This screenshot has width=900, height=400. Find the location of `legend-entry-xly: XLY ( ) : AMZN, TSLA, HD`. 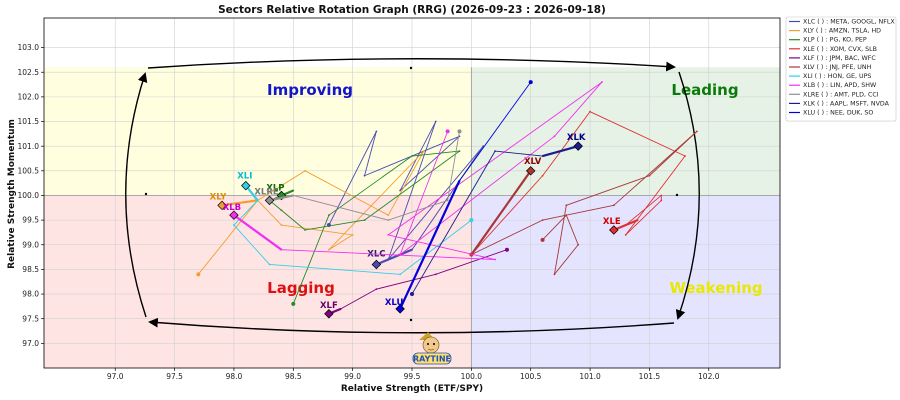

legend-entry-xly: XLY ( ) : AMZN, TSLA, HD is located at coordinates (842, 31).